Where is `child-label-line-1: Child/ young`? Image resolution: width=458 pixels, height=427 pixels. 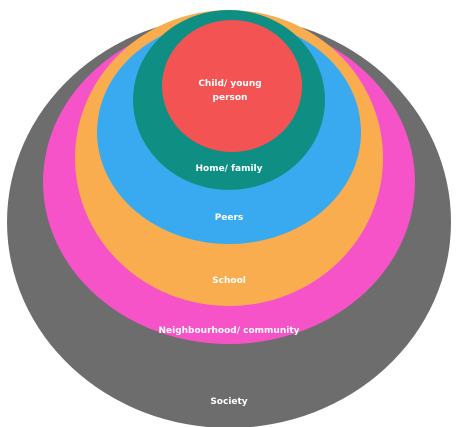
child-label-line-1: Child/ young is located at coordinates (229, 84).